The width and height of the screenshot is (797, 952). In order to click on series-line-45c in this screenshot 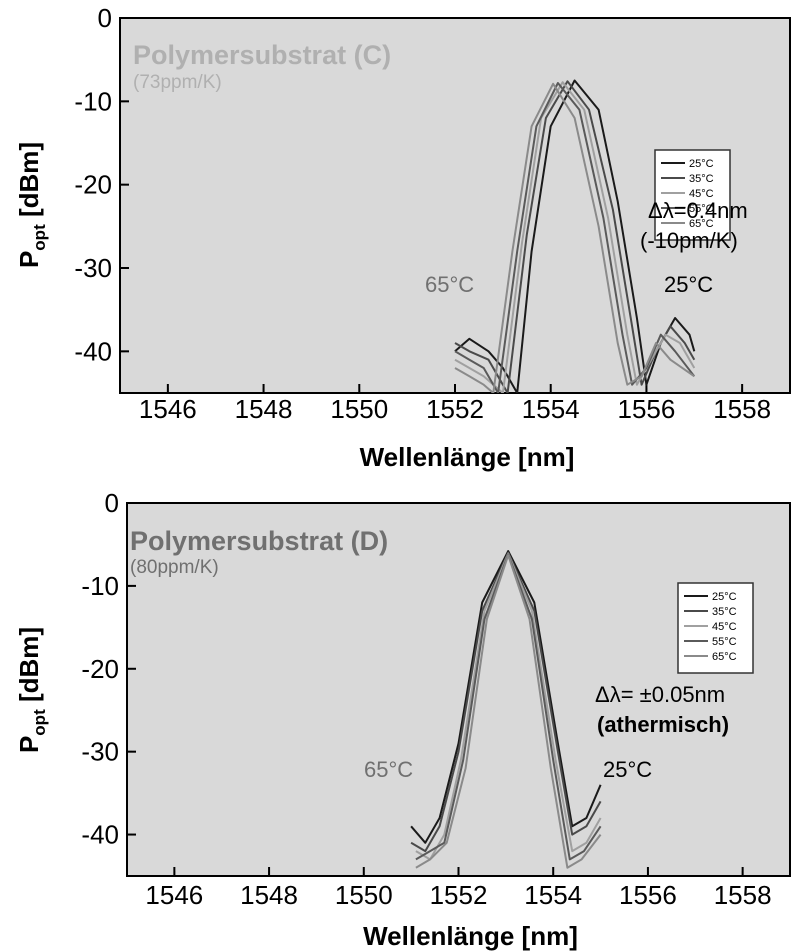, I will do `click(575, 237)`.